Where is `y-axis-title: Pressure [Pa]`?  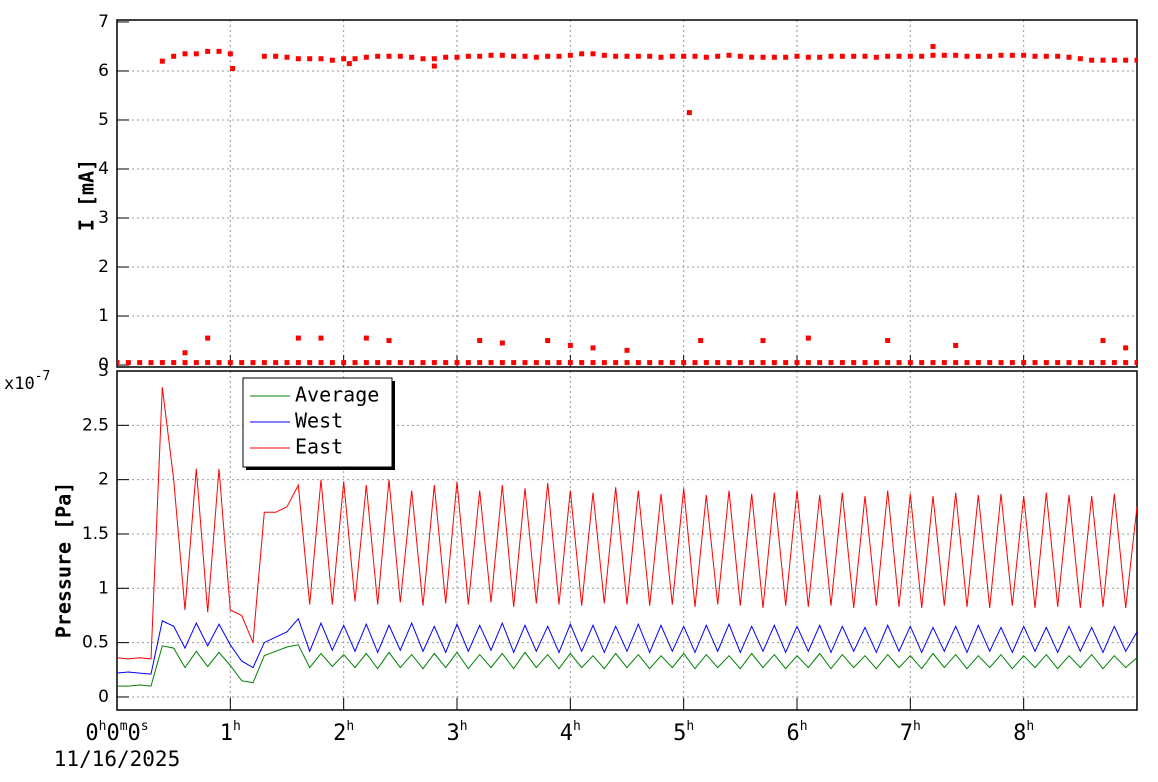
y-axis-title: Pressure [Pa] is located at coordinates (64, 560).